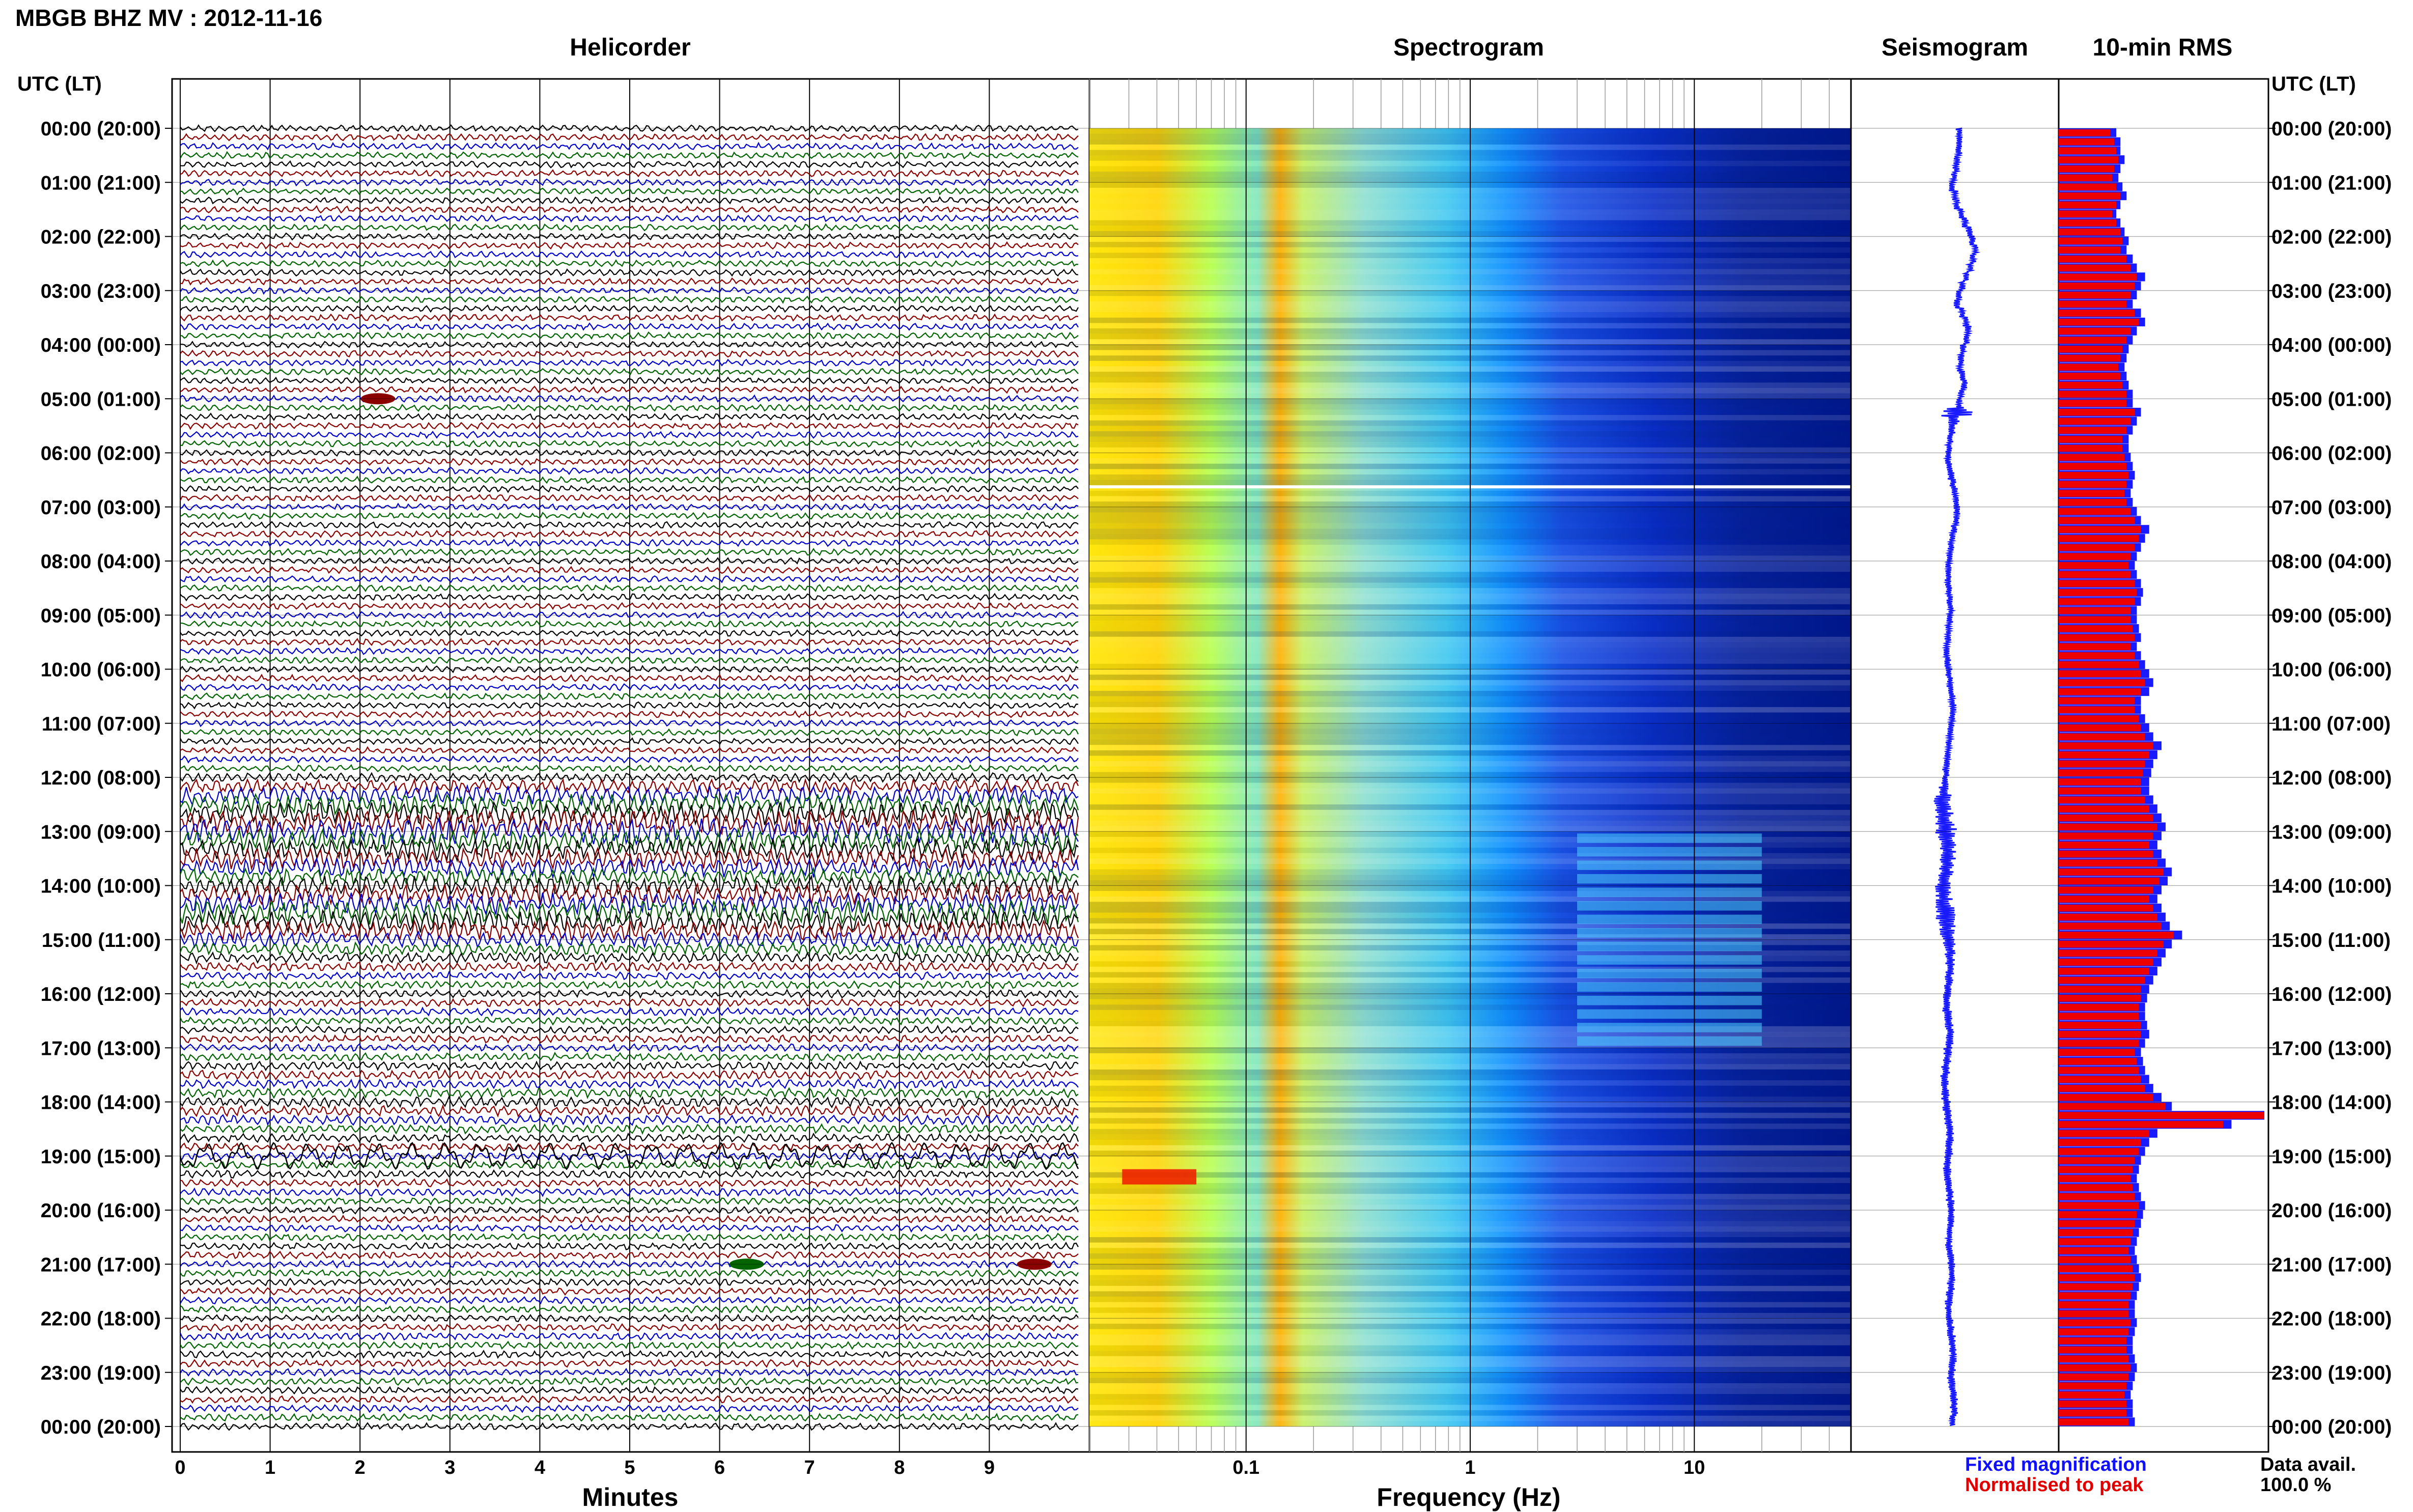 This screenshot has height=1512, width=2413. What do you see at coordinates (1957, 776) in the screenshot?
I see `seismogram-trace` at bounding box center [1957, 776].